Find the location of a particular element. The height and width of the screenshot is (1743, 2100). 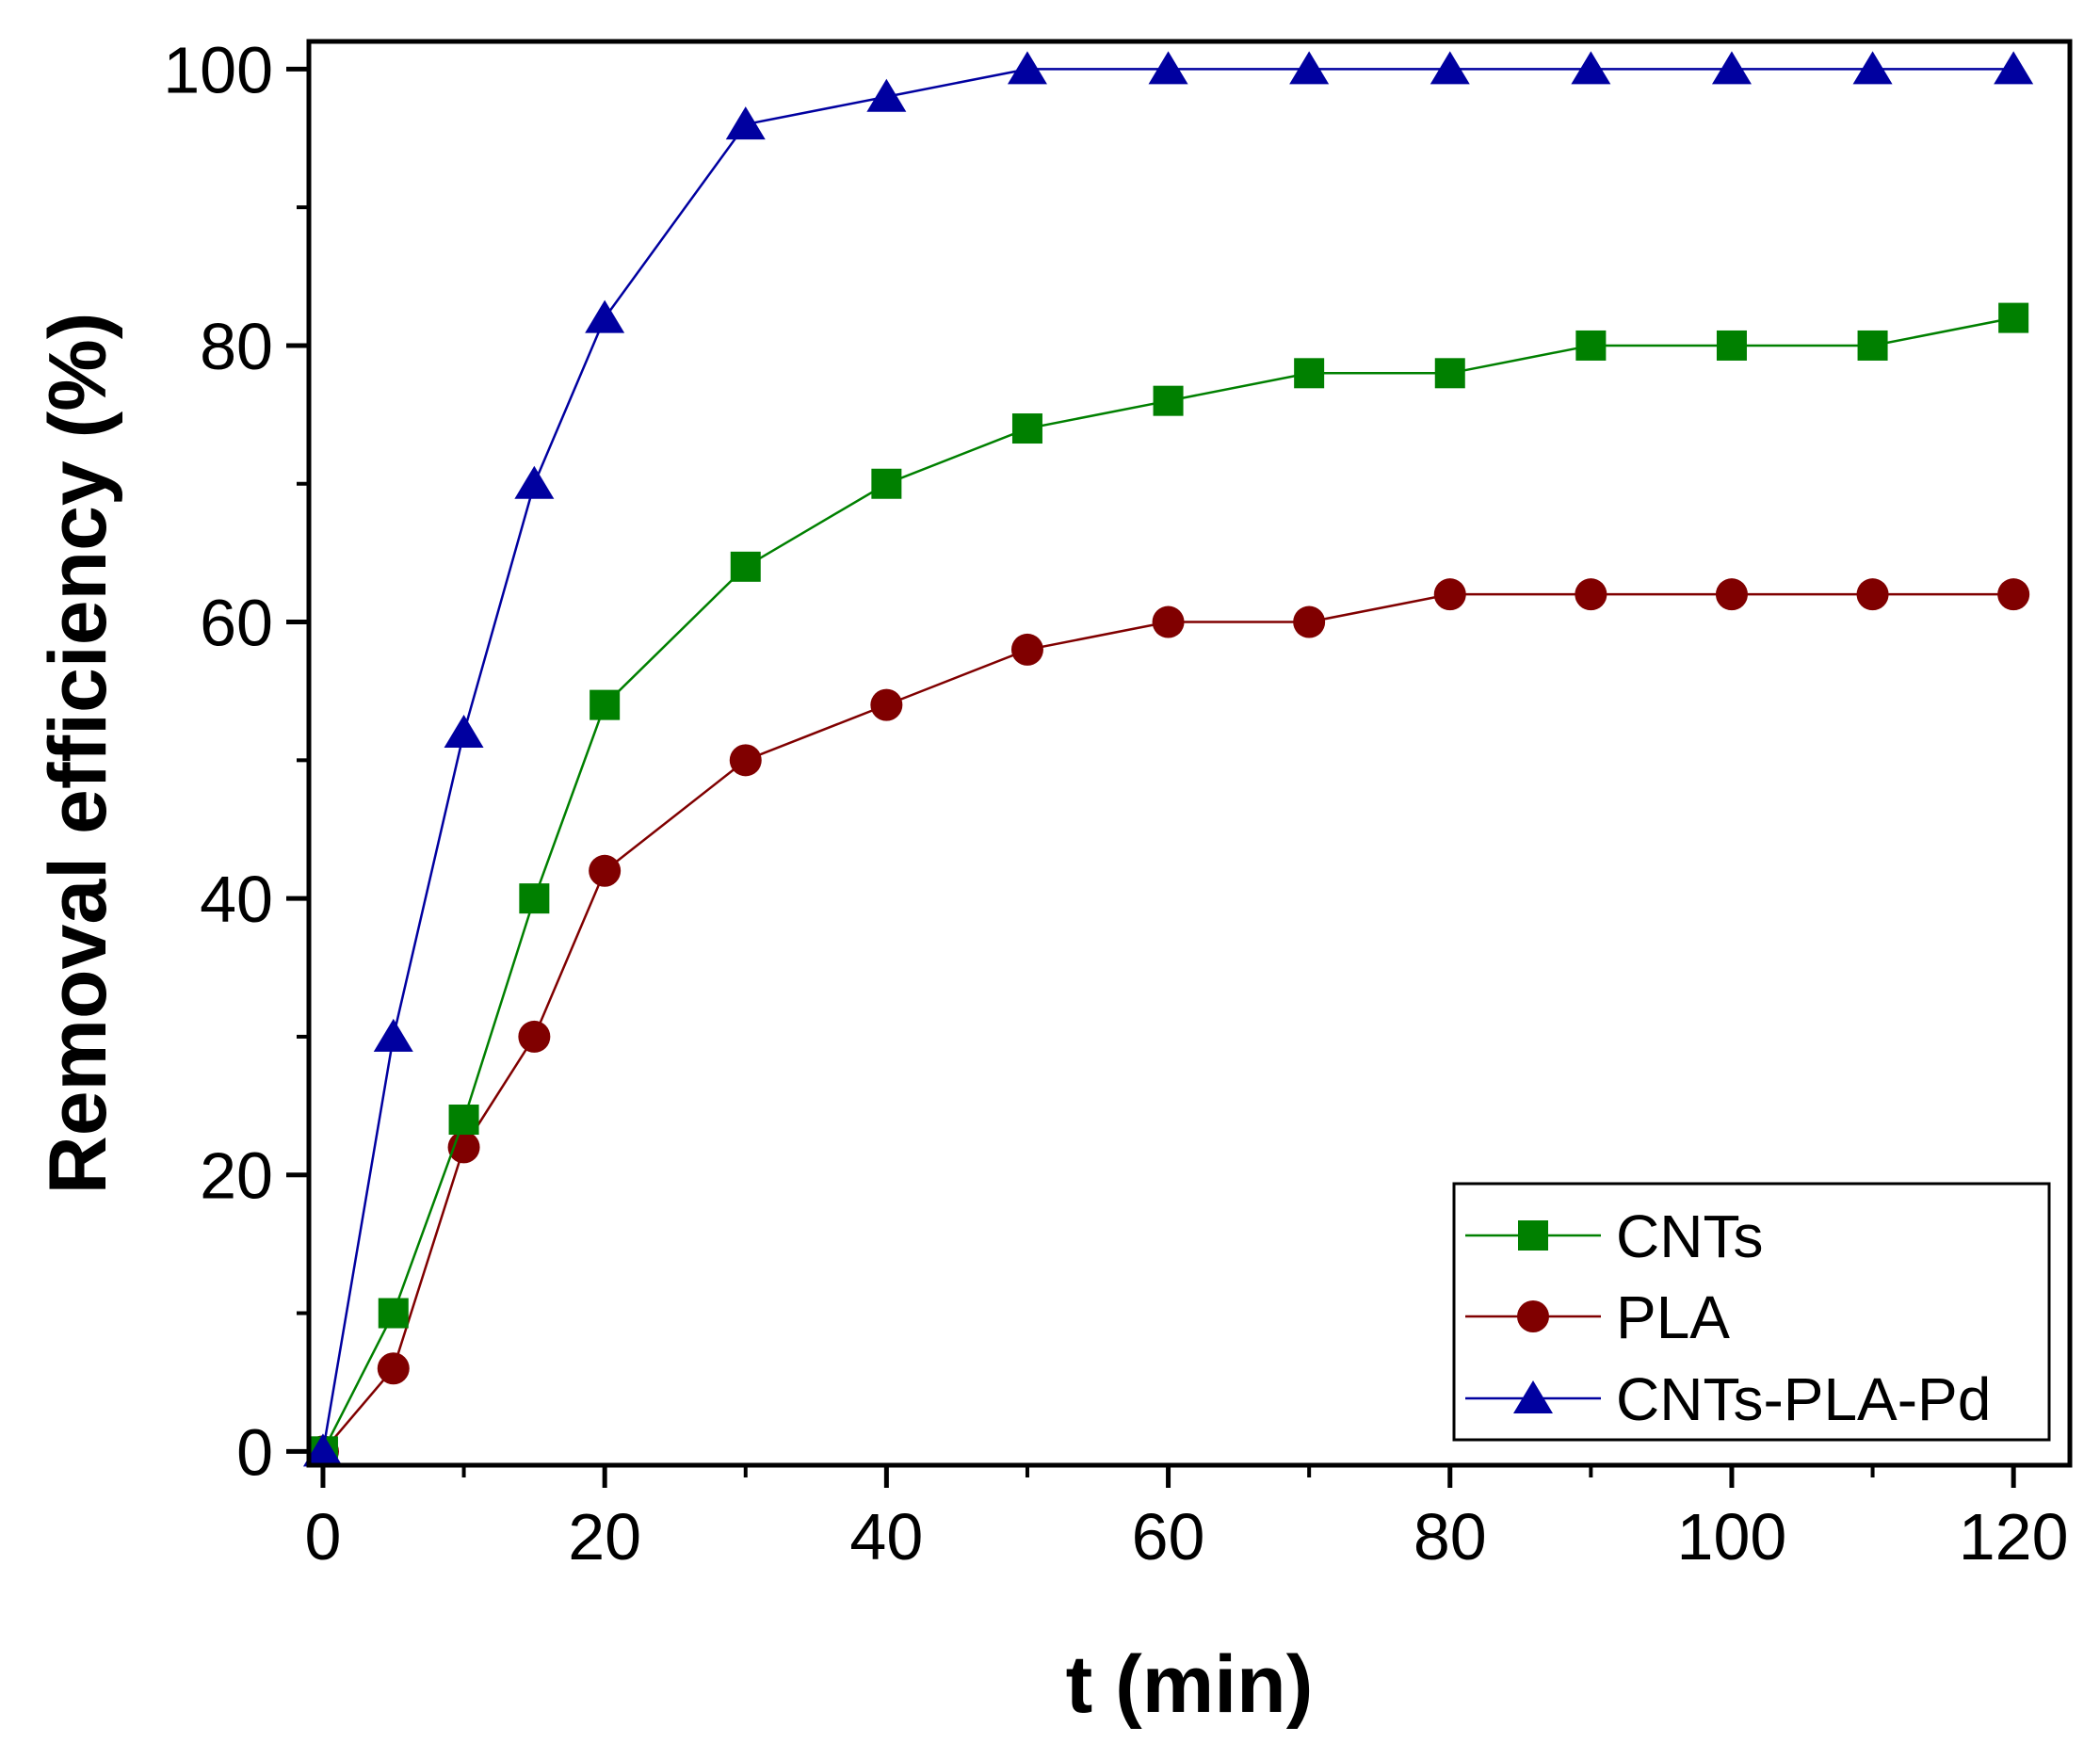

x-tick-label: 80 is located at coordinates (1450, 1537).